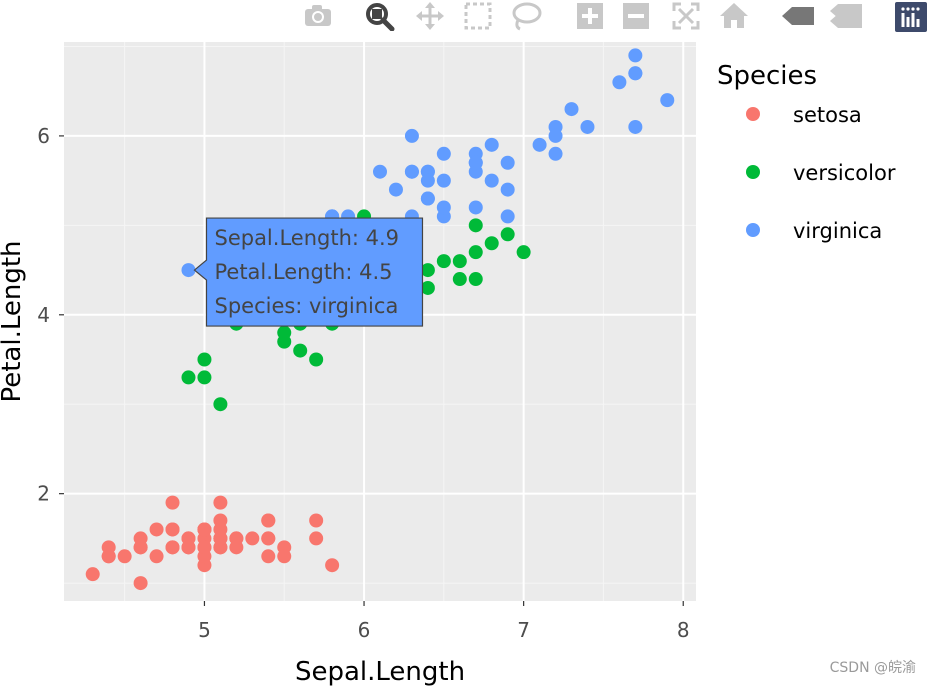 This screenshot has height=687, width=930. I want to click on legend-label: setosa, so click(827, 115).